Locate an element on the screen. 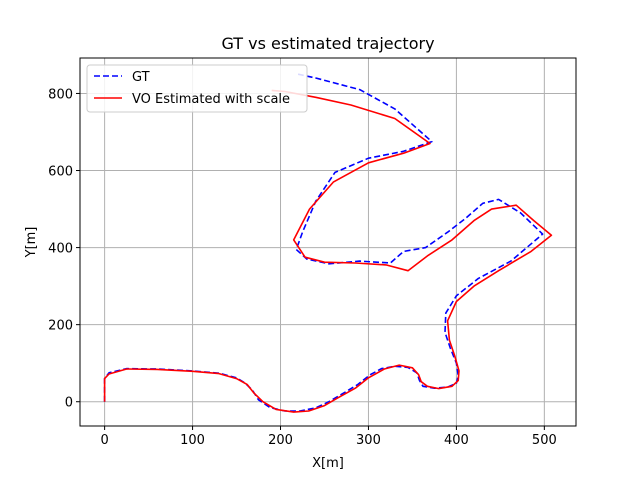 The image size is (640, 480). y-tick-label: 800 is located at coordinates (60, 94).